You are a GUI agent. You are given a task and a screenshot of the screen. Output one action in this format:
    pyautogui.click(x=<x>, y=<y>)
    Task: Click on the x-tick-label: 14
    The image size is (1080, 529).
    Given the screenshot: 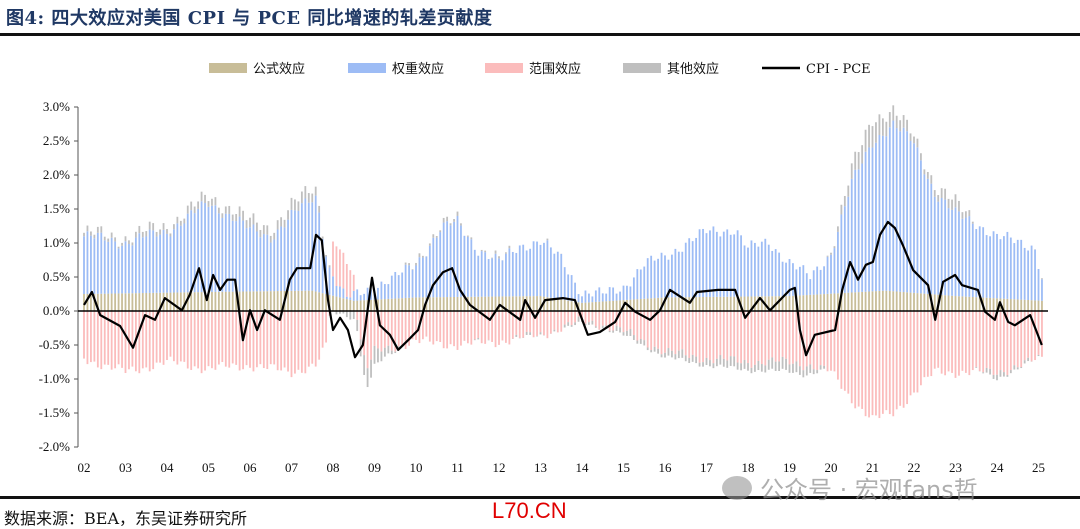 What is the action you would take?
    pyautogui.click(x=583, y=467)
    